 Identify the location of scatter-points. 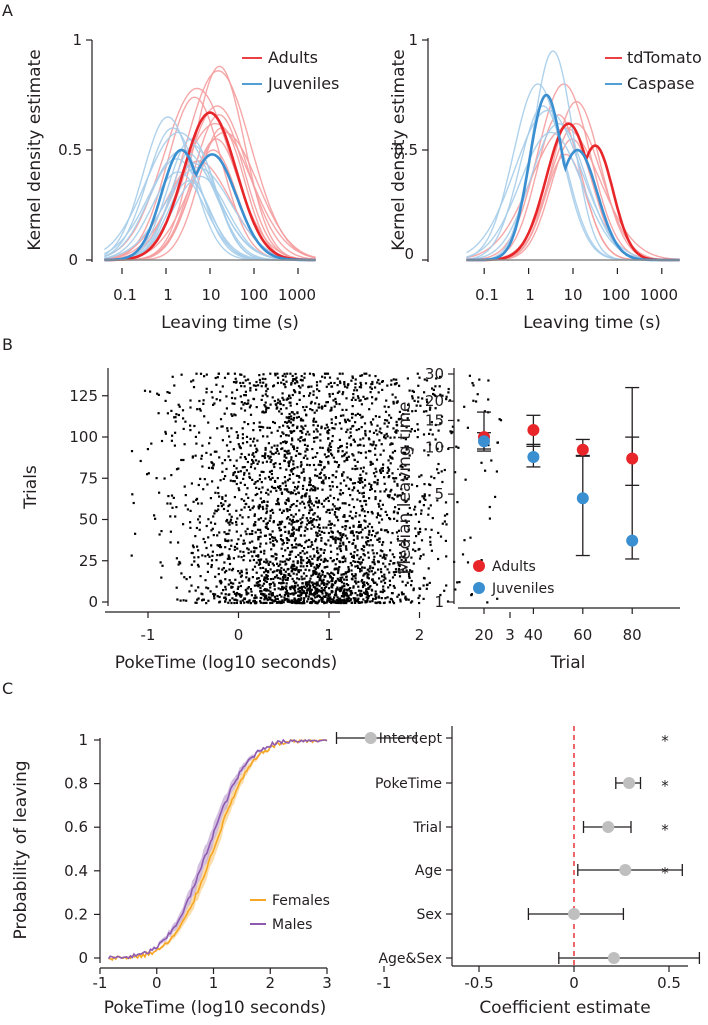
(316, 488).